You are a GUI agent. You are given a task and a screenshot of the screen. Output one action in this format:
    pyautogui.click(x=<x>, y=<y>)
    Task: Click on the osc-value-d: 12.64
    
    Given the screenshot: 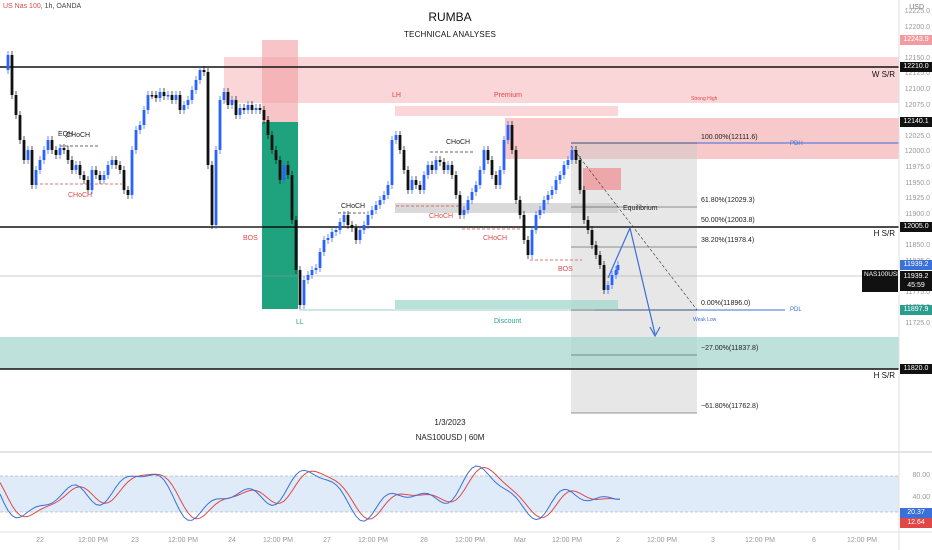 What is the action you would take?
    pyautogui.click(x=916, y=523)
    